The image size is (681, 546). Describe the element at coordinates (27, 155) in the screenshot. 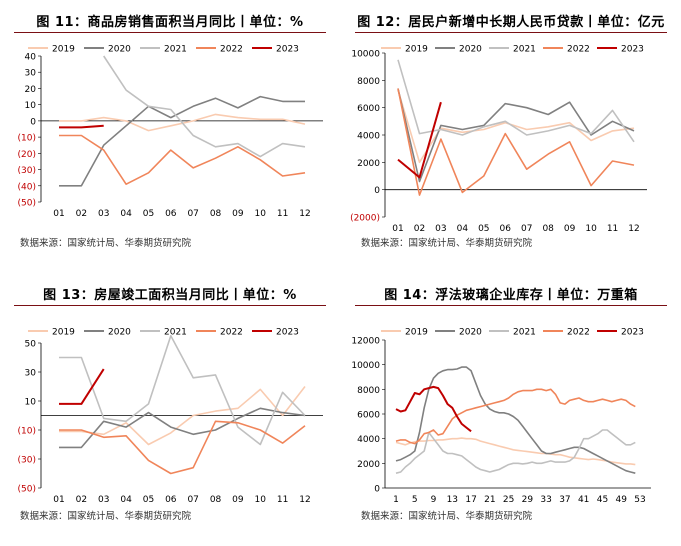

I see `y-tick-label: (20)` at that location.